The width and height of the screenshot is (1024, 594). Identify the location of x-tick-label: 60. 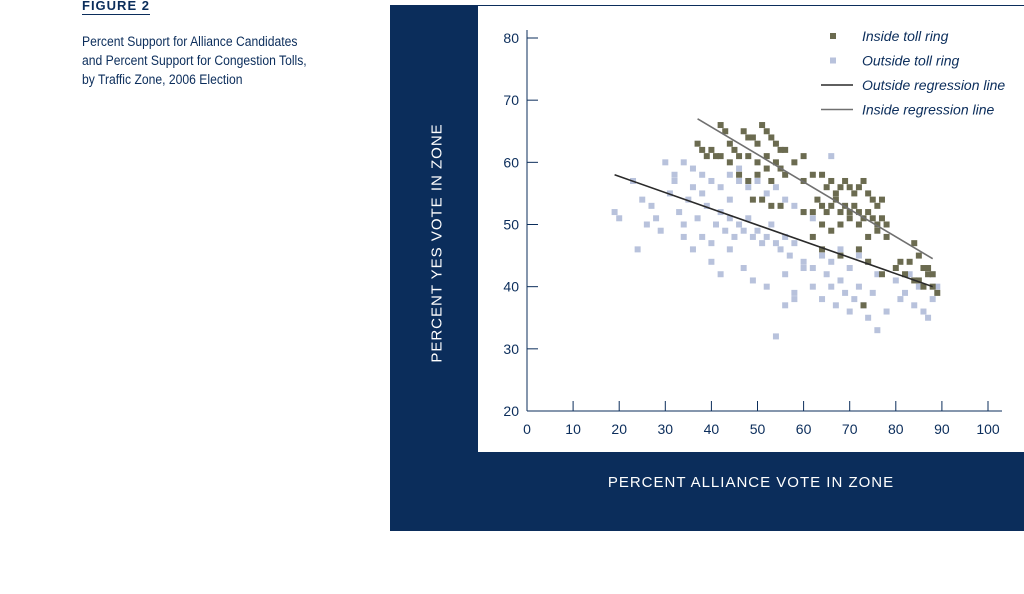
(804, 429).